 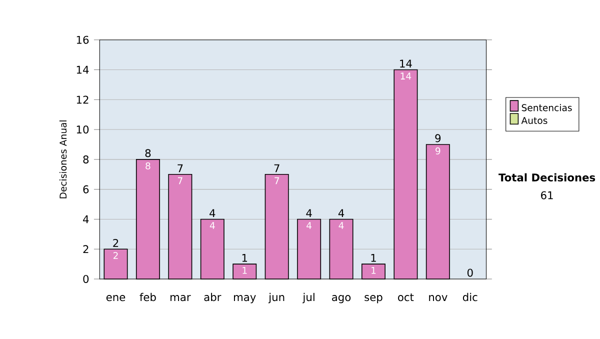 What do you see at coordinates (86, 279) in the screenshot?
I see `y-tick-label: 0` at bounding box center [86, 279].